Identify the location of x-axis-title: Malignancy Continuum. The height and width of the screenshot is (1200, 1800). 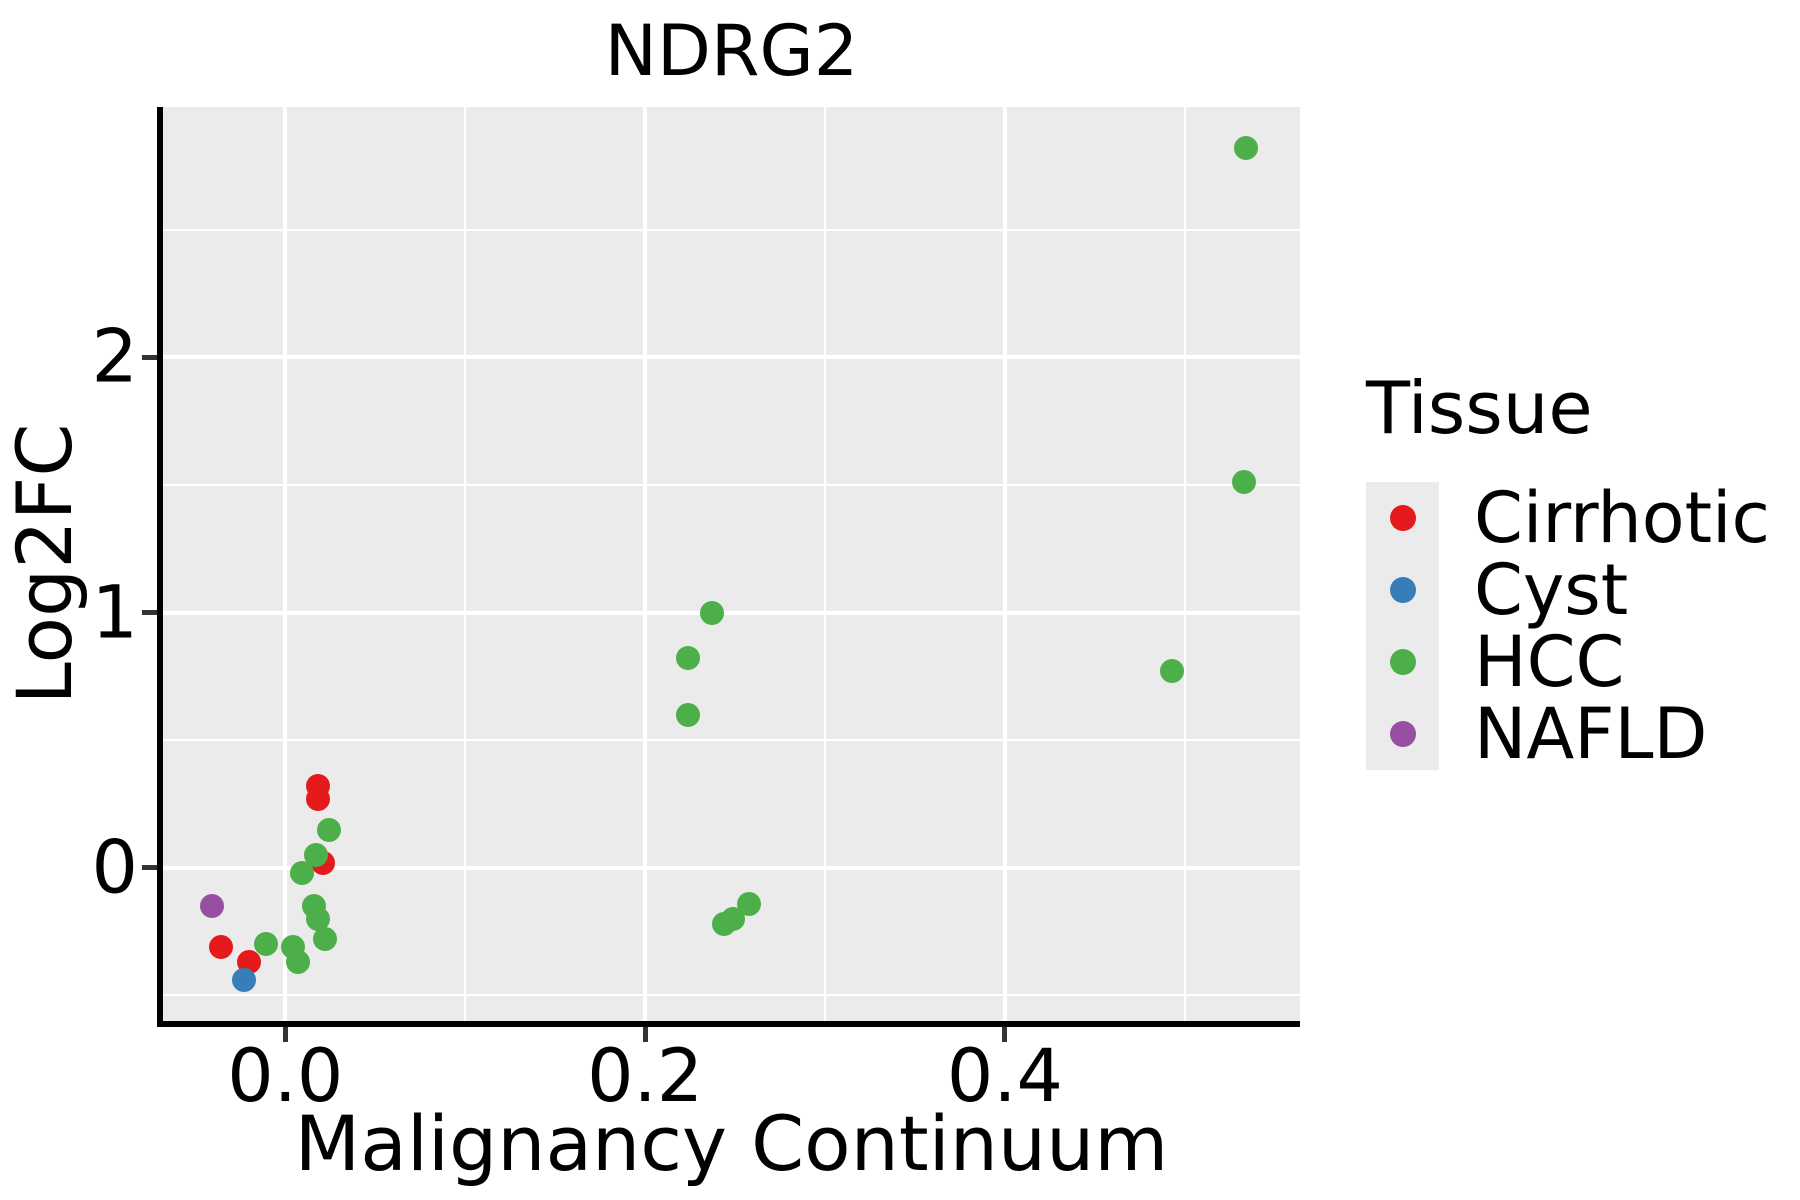
(731, 1143).